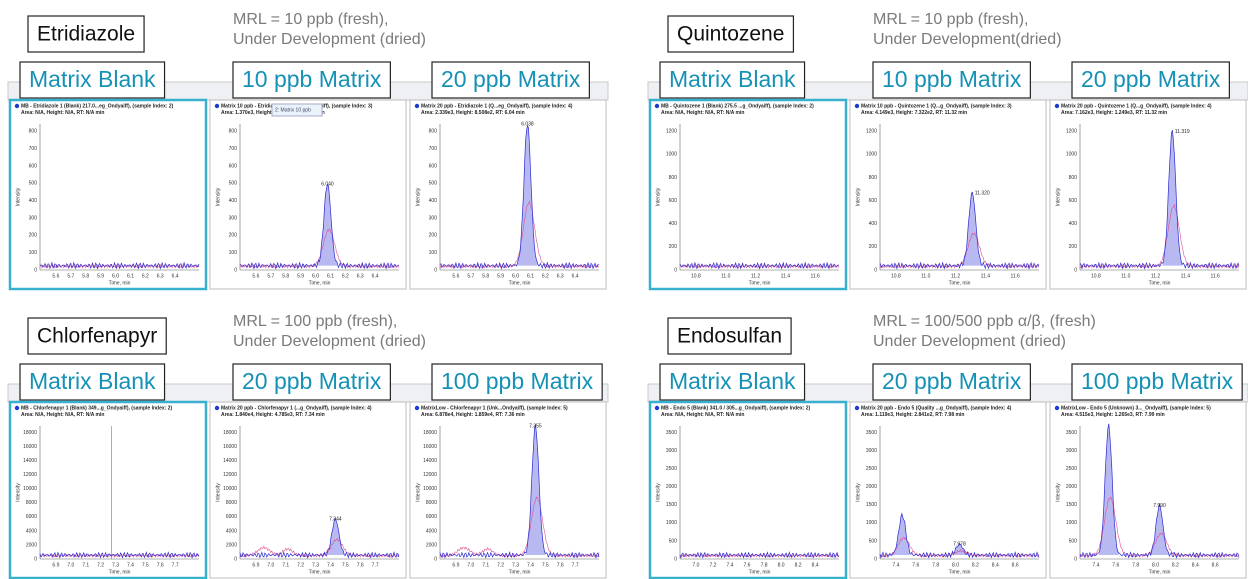  I want to click on x-tick-label: 6.2, so click(545, 276).